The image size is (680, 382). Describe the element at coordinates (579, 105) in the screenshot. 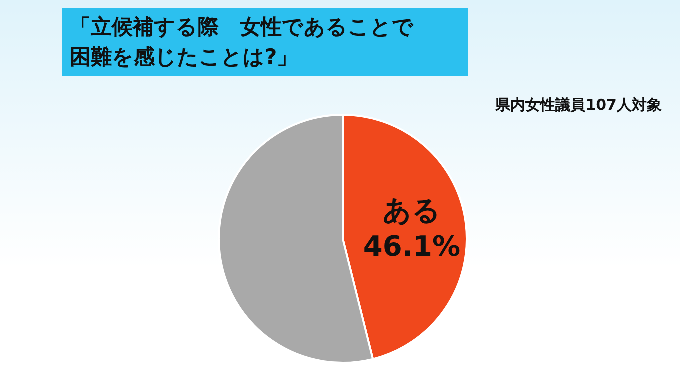

I see `text: 県内女性議員107人対象` at that location.